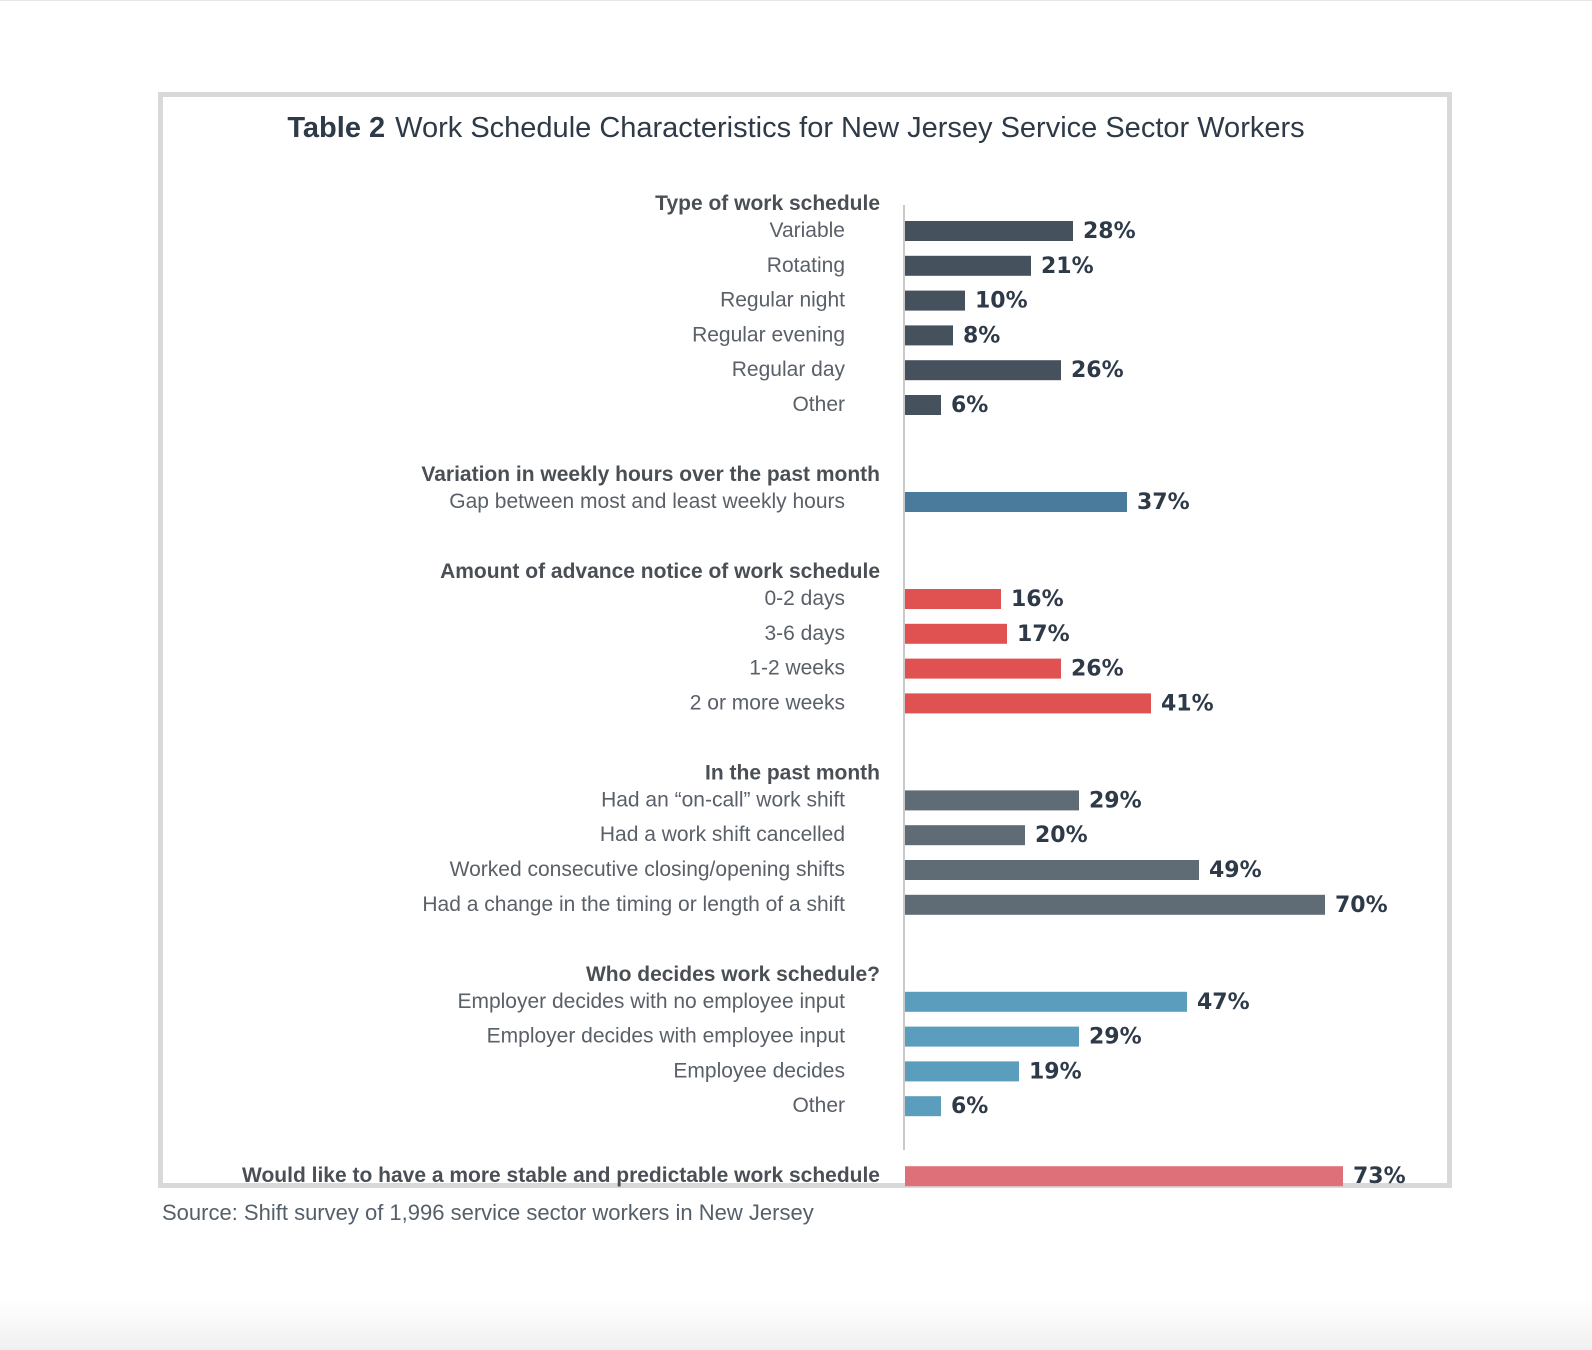 This screenshot has width=1592, height=1350. I want to click on bar-value-label: 8%, so click(981, 335).